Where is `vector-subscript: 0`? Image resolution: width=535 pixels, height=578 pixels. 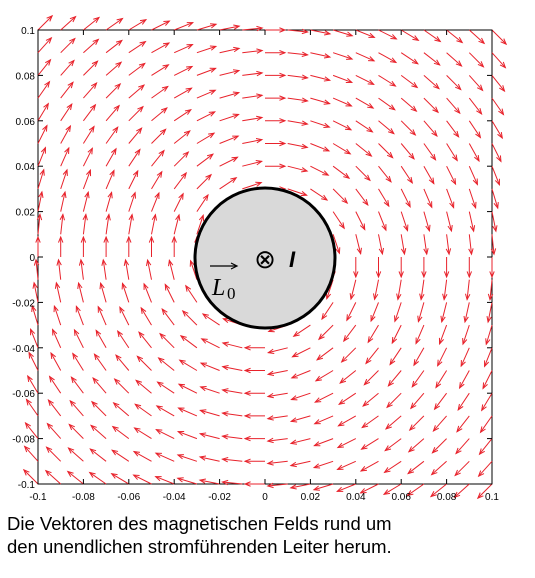 vector-subscript: 0 is located at coordinates (231, 293).